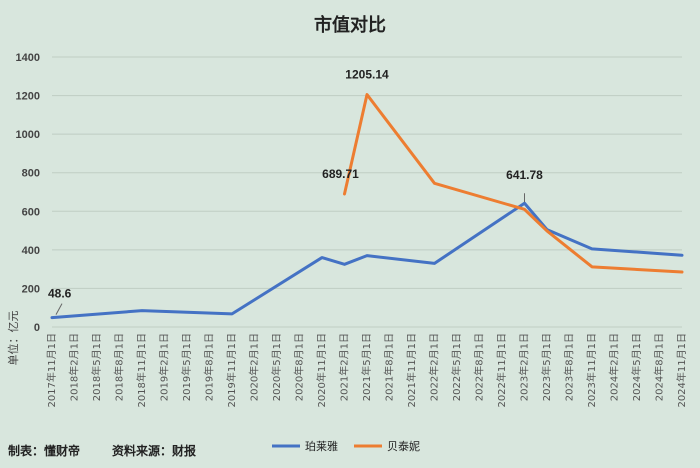  Describe the element at coordinates (321, 446) in the screenshot. I see `legend-label-polaiya: 珀莱雅` at that location.